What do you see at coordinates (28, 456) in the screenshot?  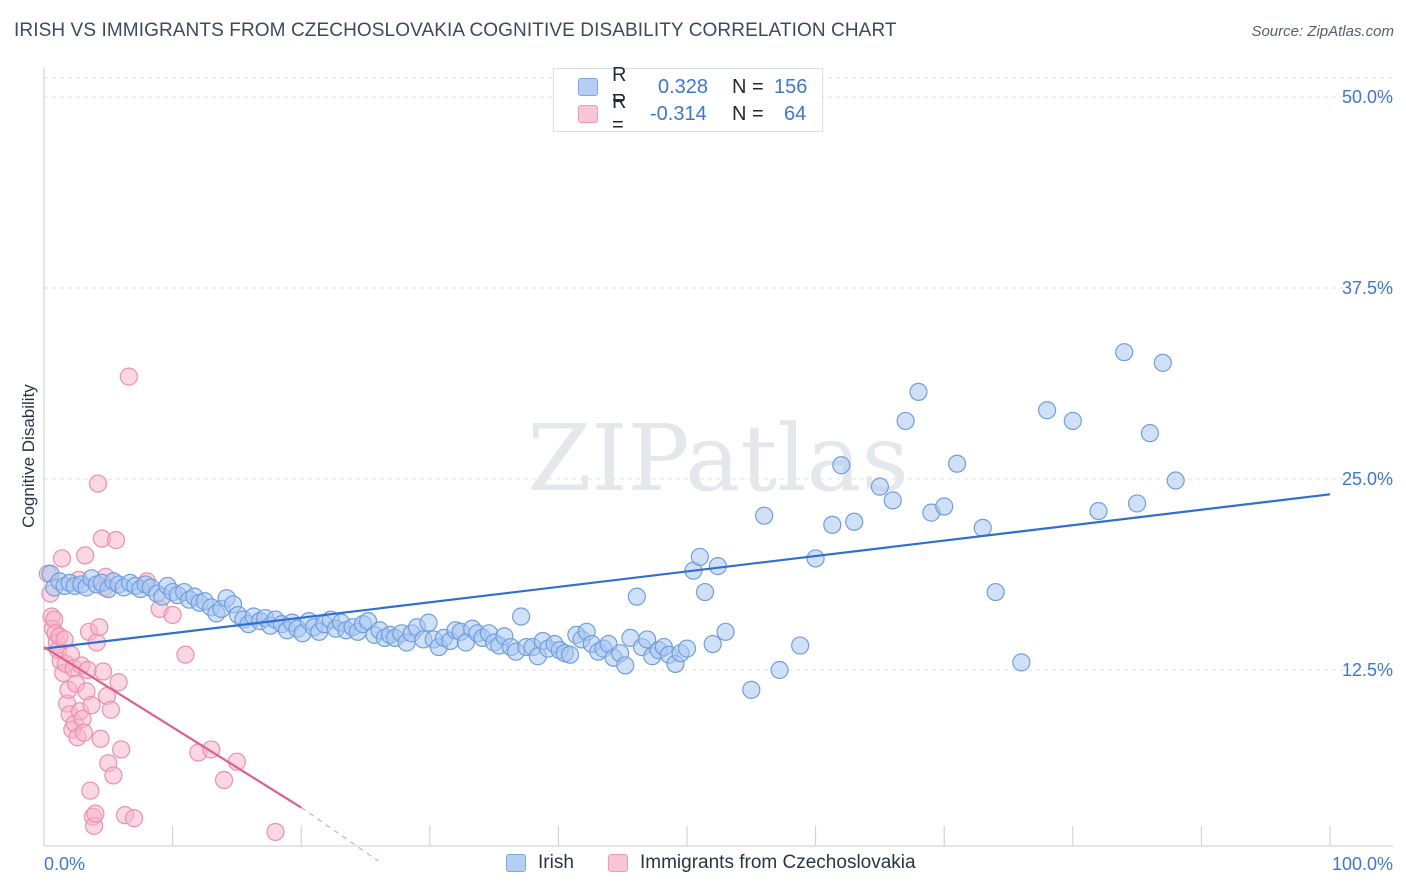 I see `y-axis-label: Cognitive Disability` at bounding box center [28, 456].